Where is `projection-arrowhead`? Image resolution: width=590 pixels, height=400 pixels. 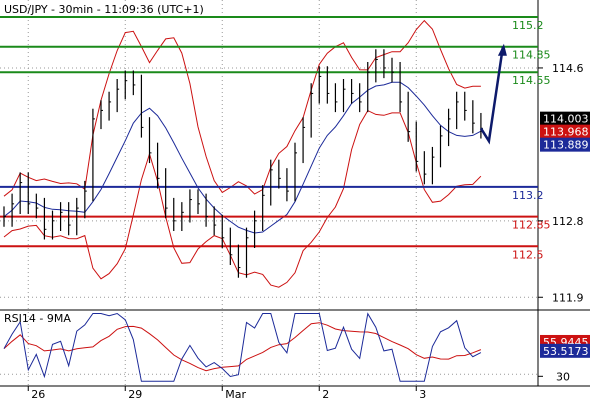 projection-arrowhead is located at coordinates (502, 49).